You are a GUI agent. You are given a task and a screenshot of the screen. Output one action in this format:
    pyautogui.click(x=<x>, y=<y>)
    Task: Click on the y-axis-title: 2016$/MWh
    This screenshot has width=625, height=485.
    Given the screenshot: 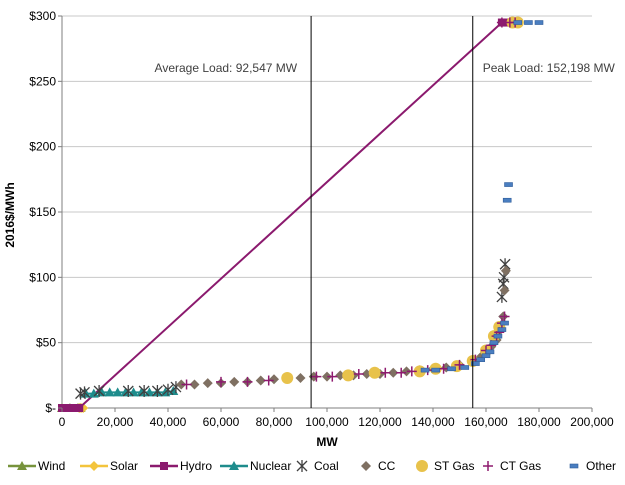 What is the action you would take?
    pyautogui.click(x=10, y=214)
    